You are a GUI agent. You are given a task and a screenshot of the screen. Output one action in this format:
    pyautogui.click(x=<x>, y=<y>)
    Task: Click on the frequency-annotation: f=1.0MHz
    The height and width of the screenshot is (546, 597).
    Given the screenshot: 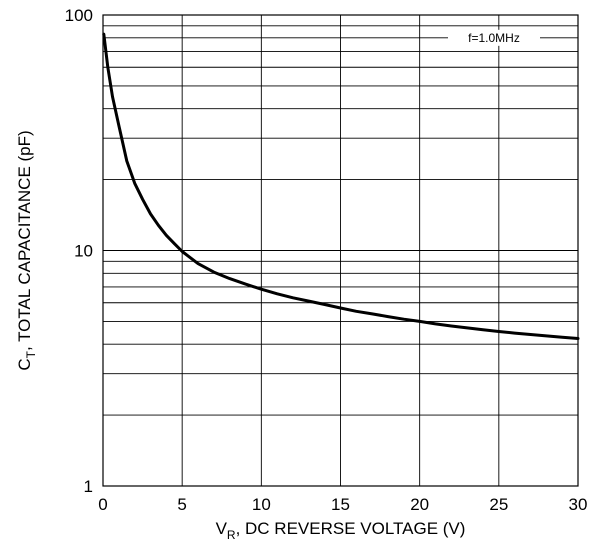 What is the action you would take?
    pyautogui.click(x=494, y=38)
    